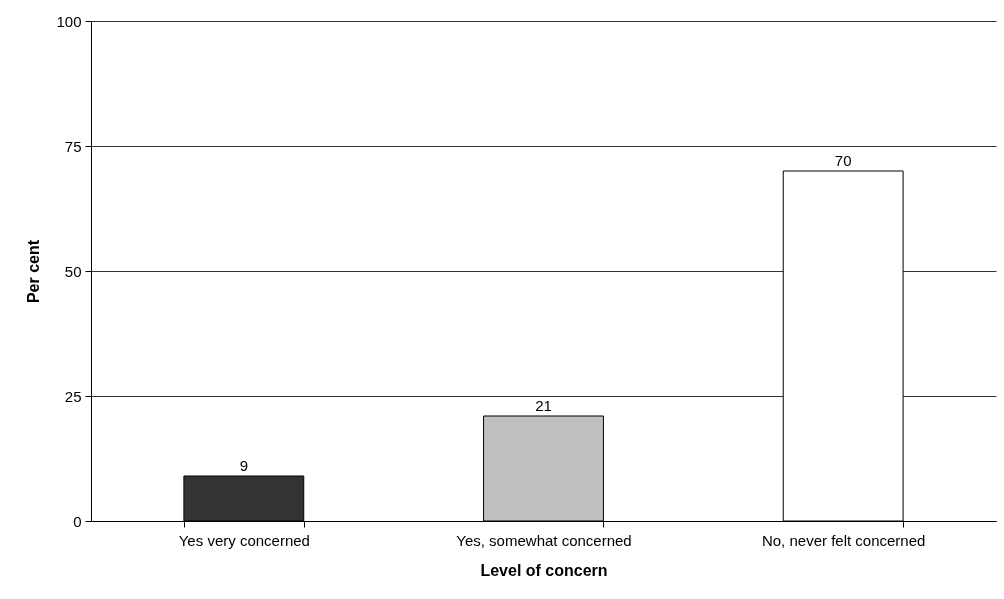 The image size is (1004, 599). Describe the element at coordinates (73, 396) in the screenshot. I see `y-tick-label: 25` at that location.